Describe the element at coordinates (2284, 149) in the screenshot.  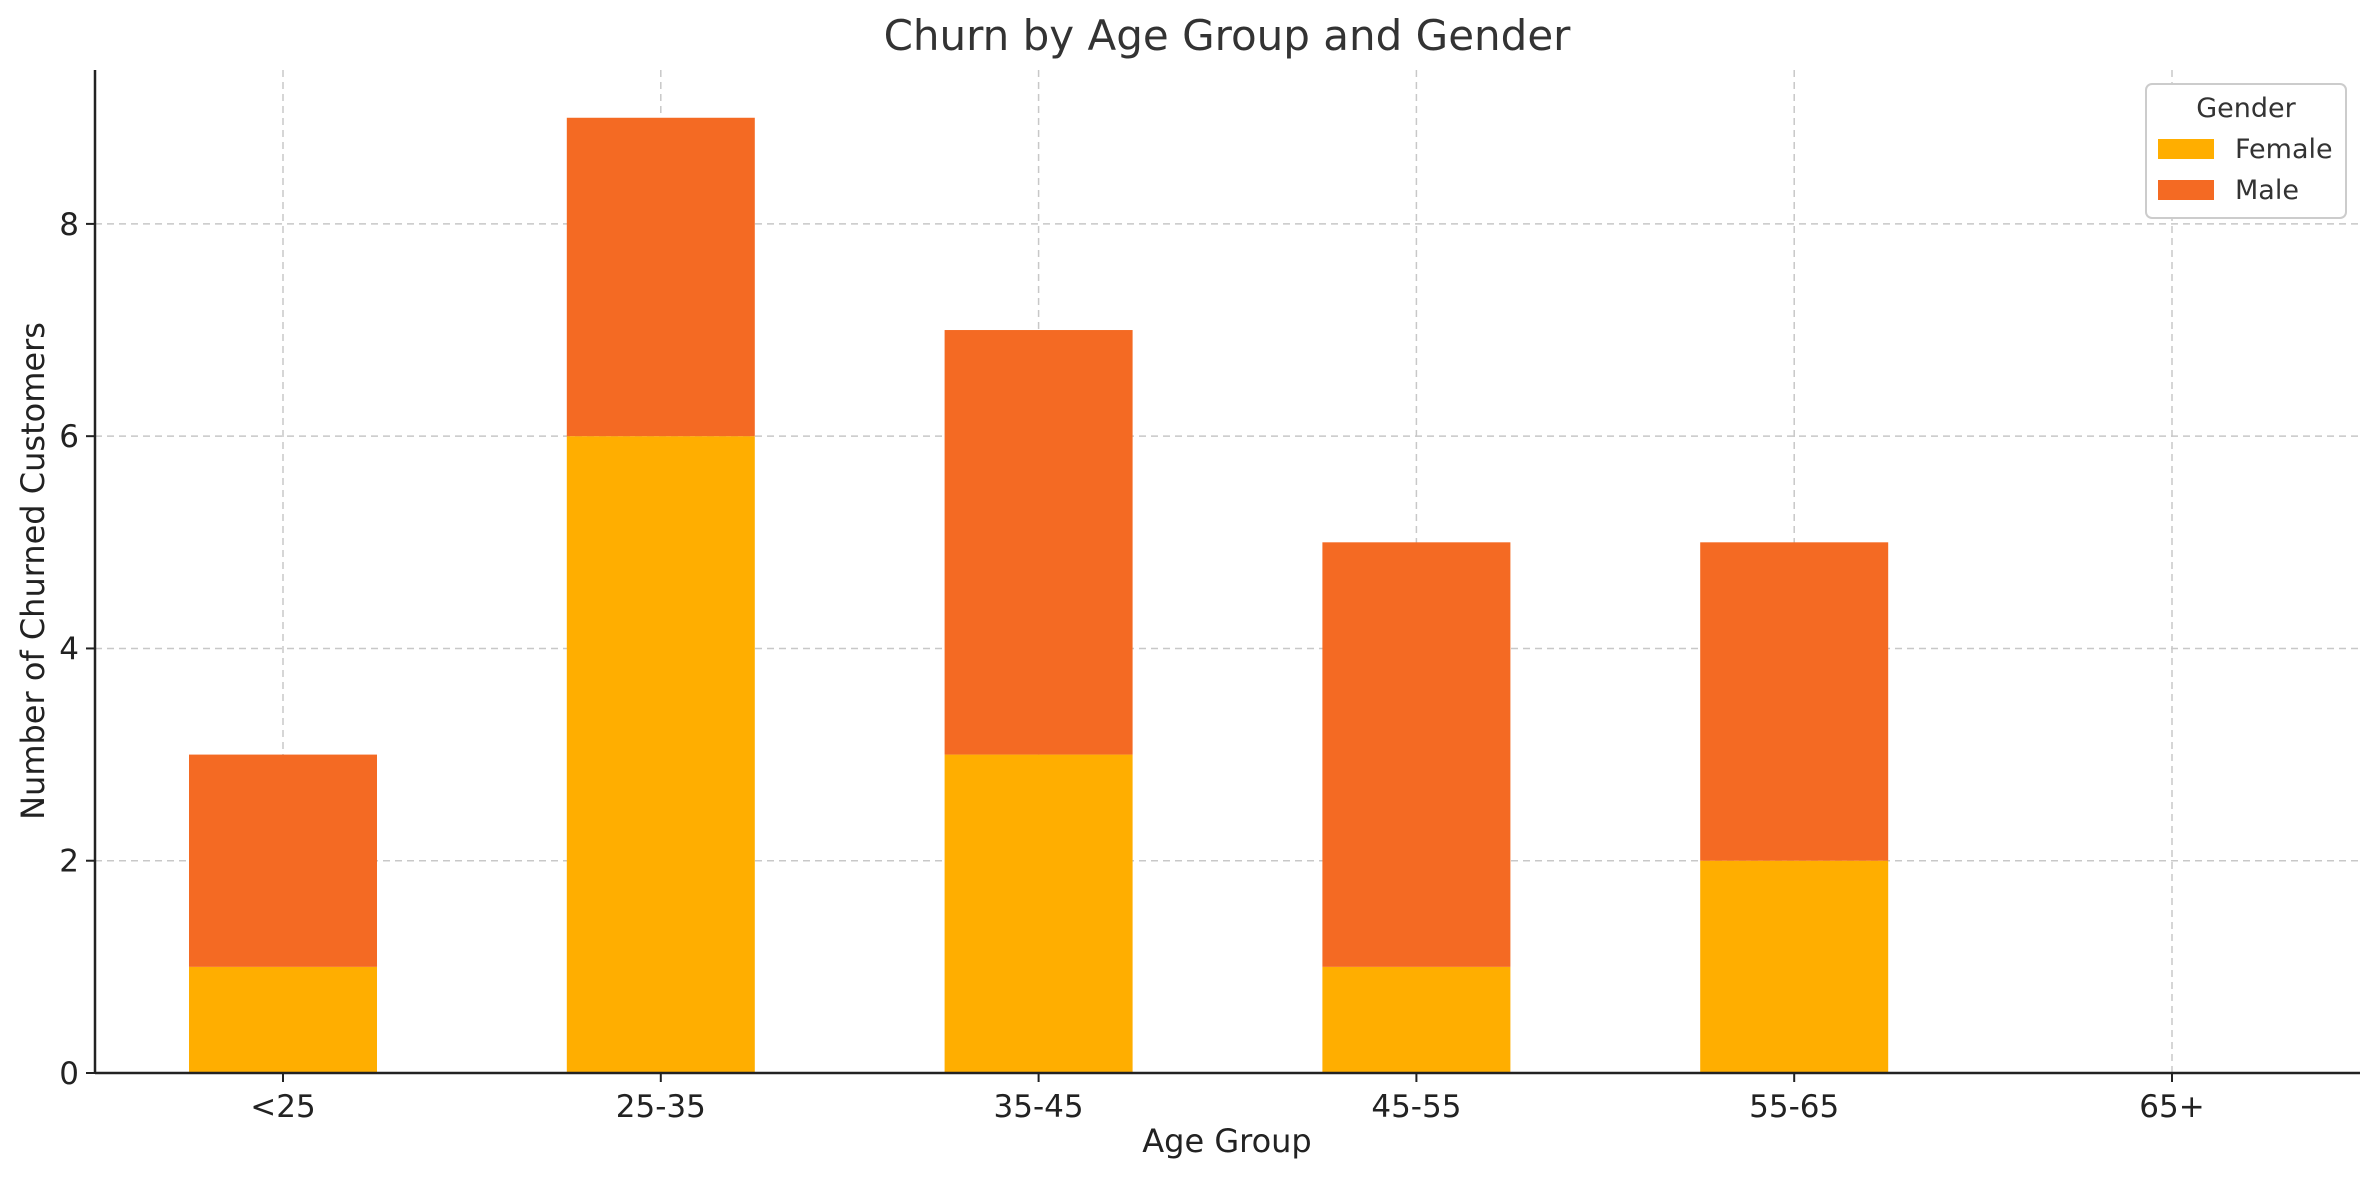
I see `legend-label-female: Female` at that location.